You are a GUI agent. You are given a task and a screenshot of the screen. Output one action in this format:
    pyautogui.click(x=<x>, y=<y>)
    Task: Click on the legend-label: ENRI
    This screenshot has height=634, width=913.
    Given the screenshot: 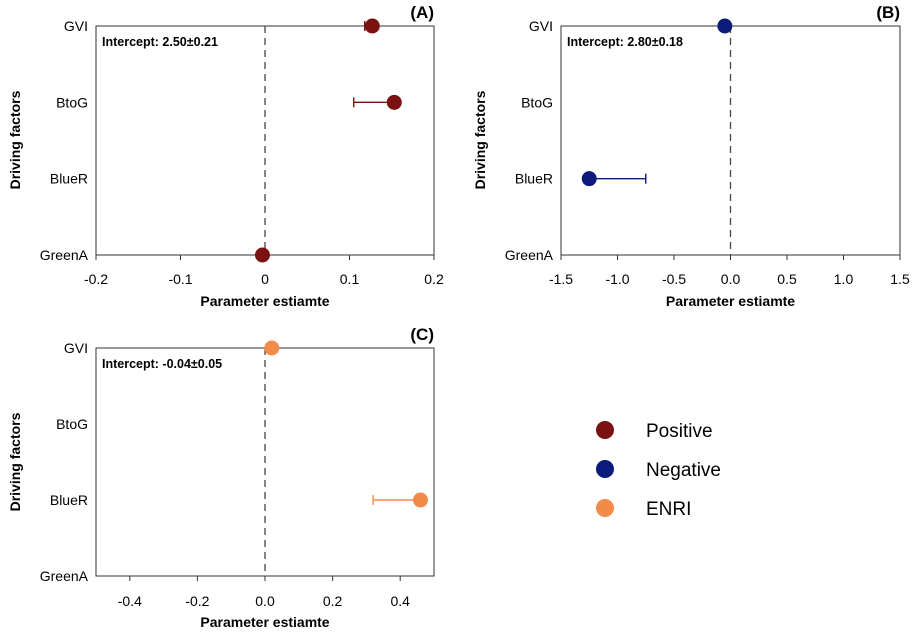 What is the action you would take?
    pyautogui.click(x=668, y=509)
    